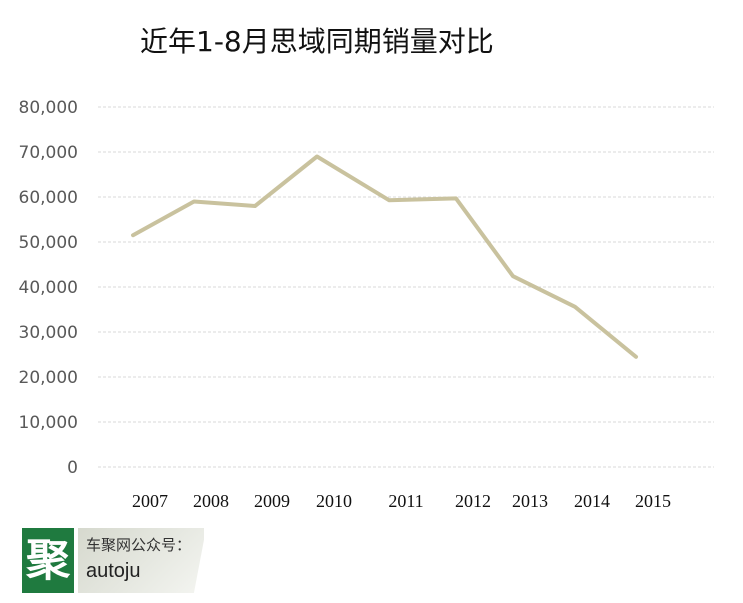 This screenshot has height=603, width=743. What do you see at coordinates (139, 545) in the screenshot?
I see `logo-wechat-label: 车聚网公众号：` at bounding box center [139, 545].